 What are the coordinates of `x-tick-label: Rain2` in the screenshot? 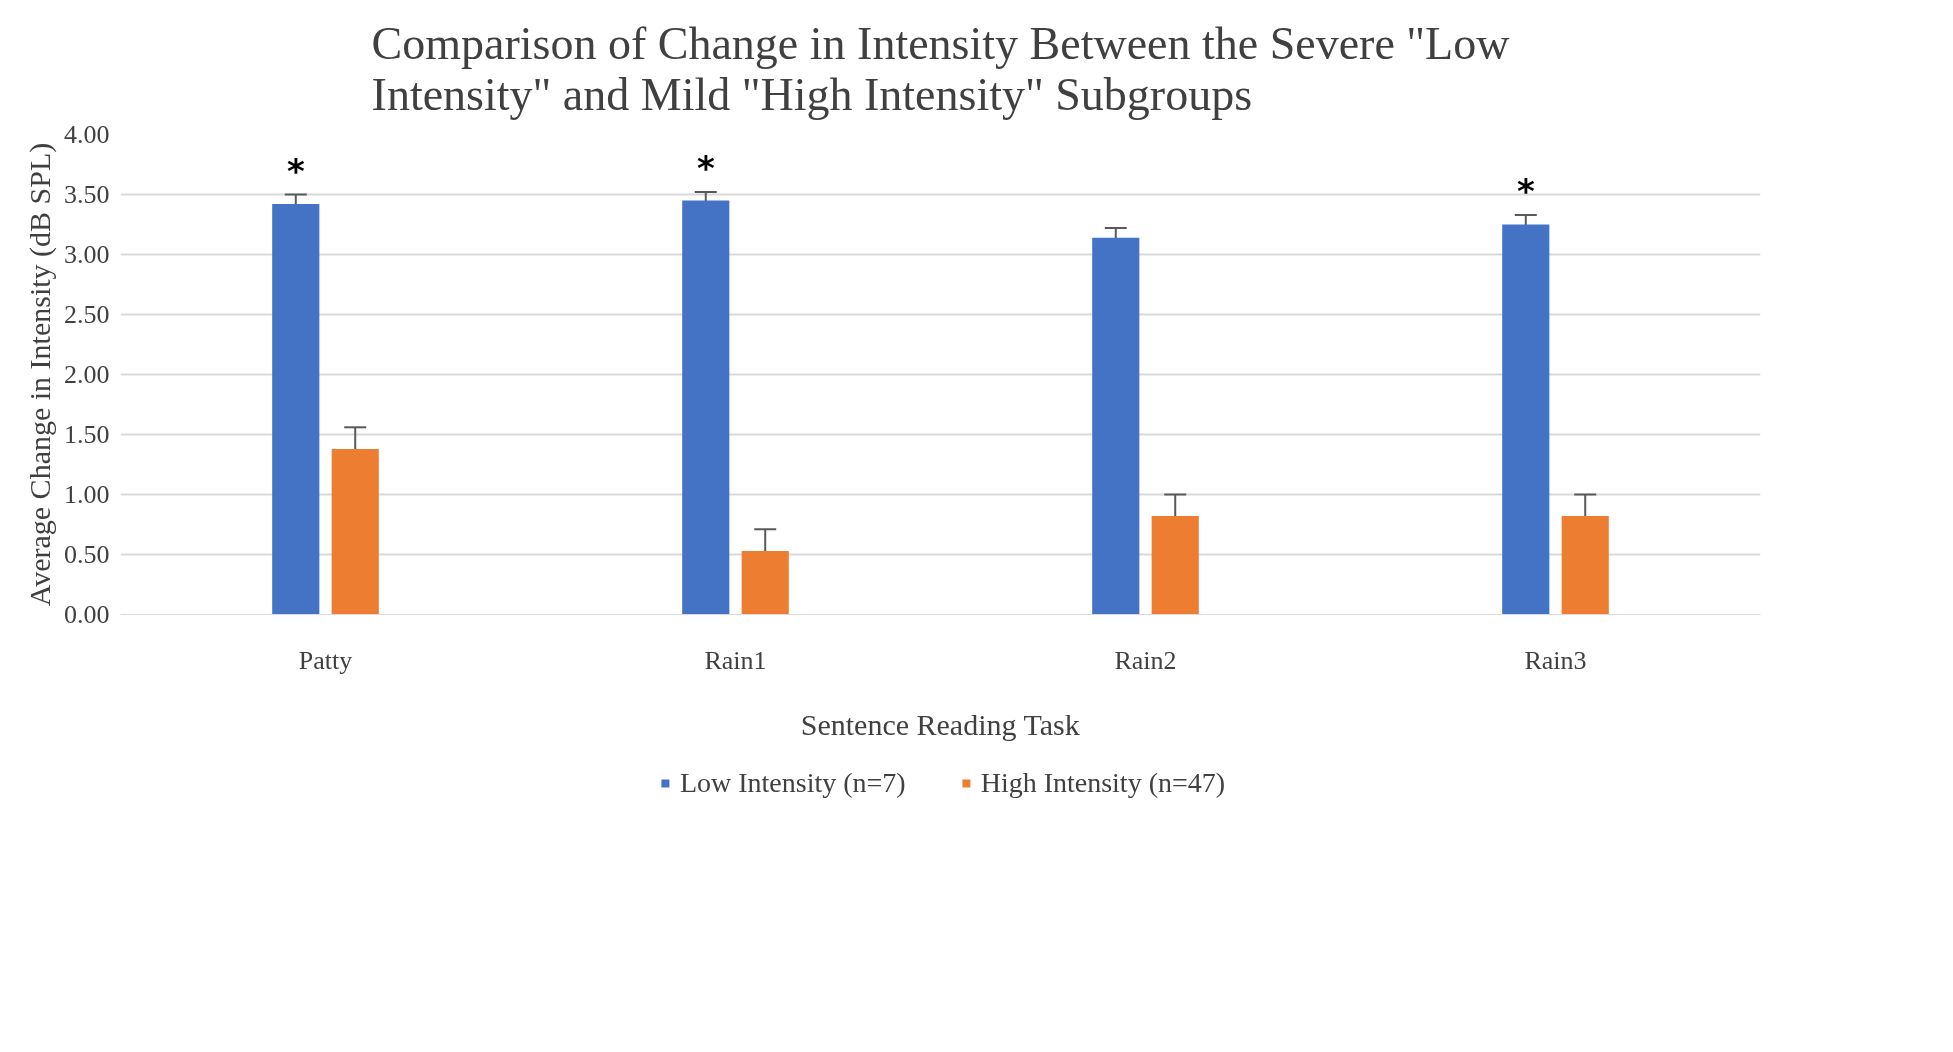 It's located at (1145, 660).